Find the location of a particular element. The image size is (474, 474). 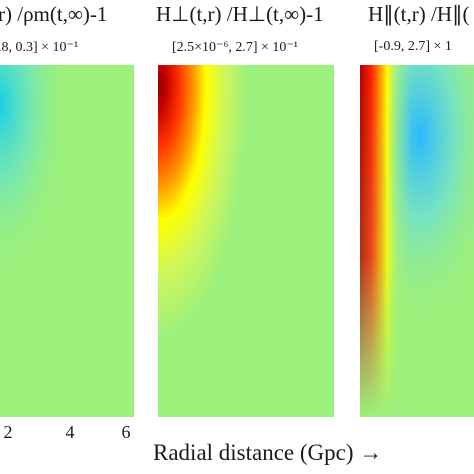

xtick-label: 6 is located at coordinates (126, 432).